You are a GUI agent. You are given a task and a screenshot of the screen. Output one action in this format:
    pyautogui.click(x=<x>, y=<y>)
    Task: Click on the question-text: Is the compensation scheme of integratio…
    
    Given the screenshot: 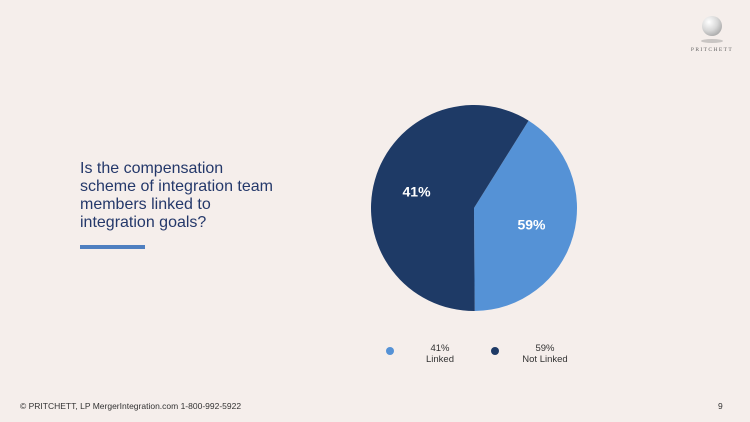 What is the action you would take?
    pyautogui.click(x=176, y=195)
    